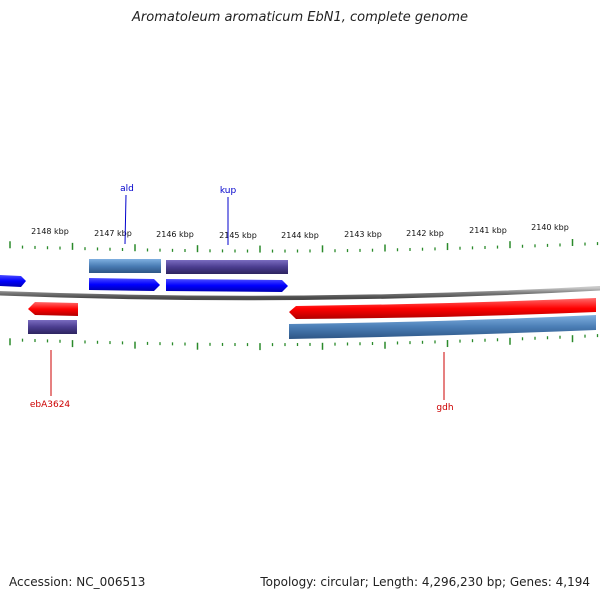  What do you see at coordinates (442, 308) in the screenshot?
I see `reverse-gene-arrow-gdh` at bounding box center [442, 308].